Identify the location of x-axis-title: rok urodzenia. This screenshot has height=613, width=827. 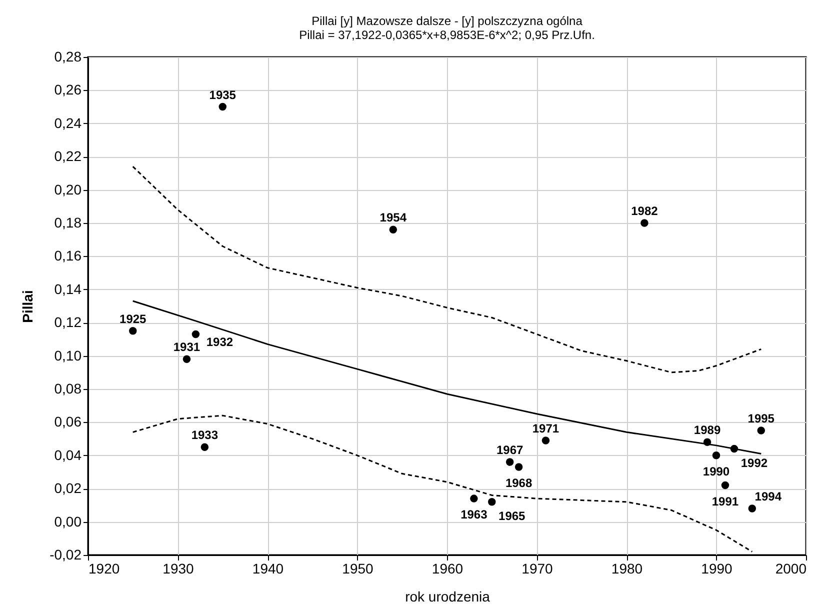
(447, 596).